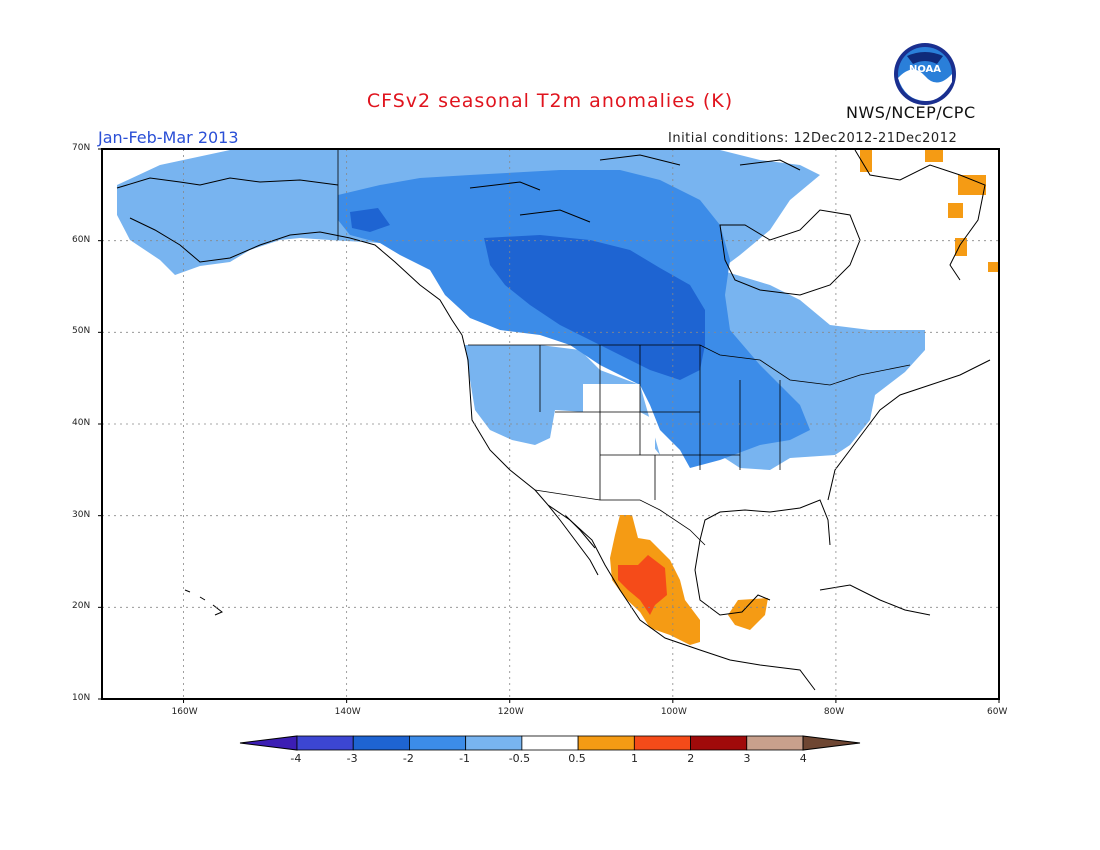  I want to click on colorbar-label: -4, so click(296, 758).